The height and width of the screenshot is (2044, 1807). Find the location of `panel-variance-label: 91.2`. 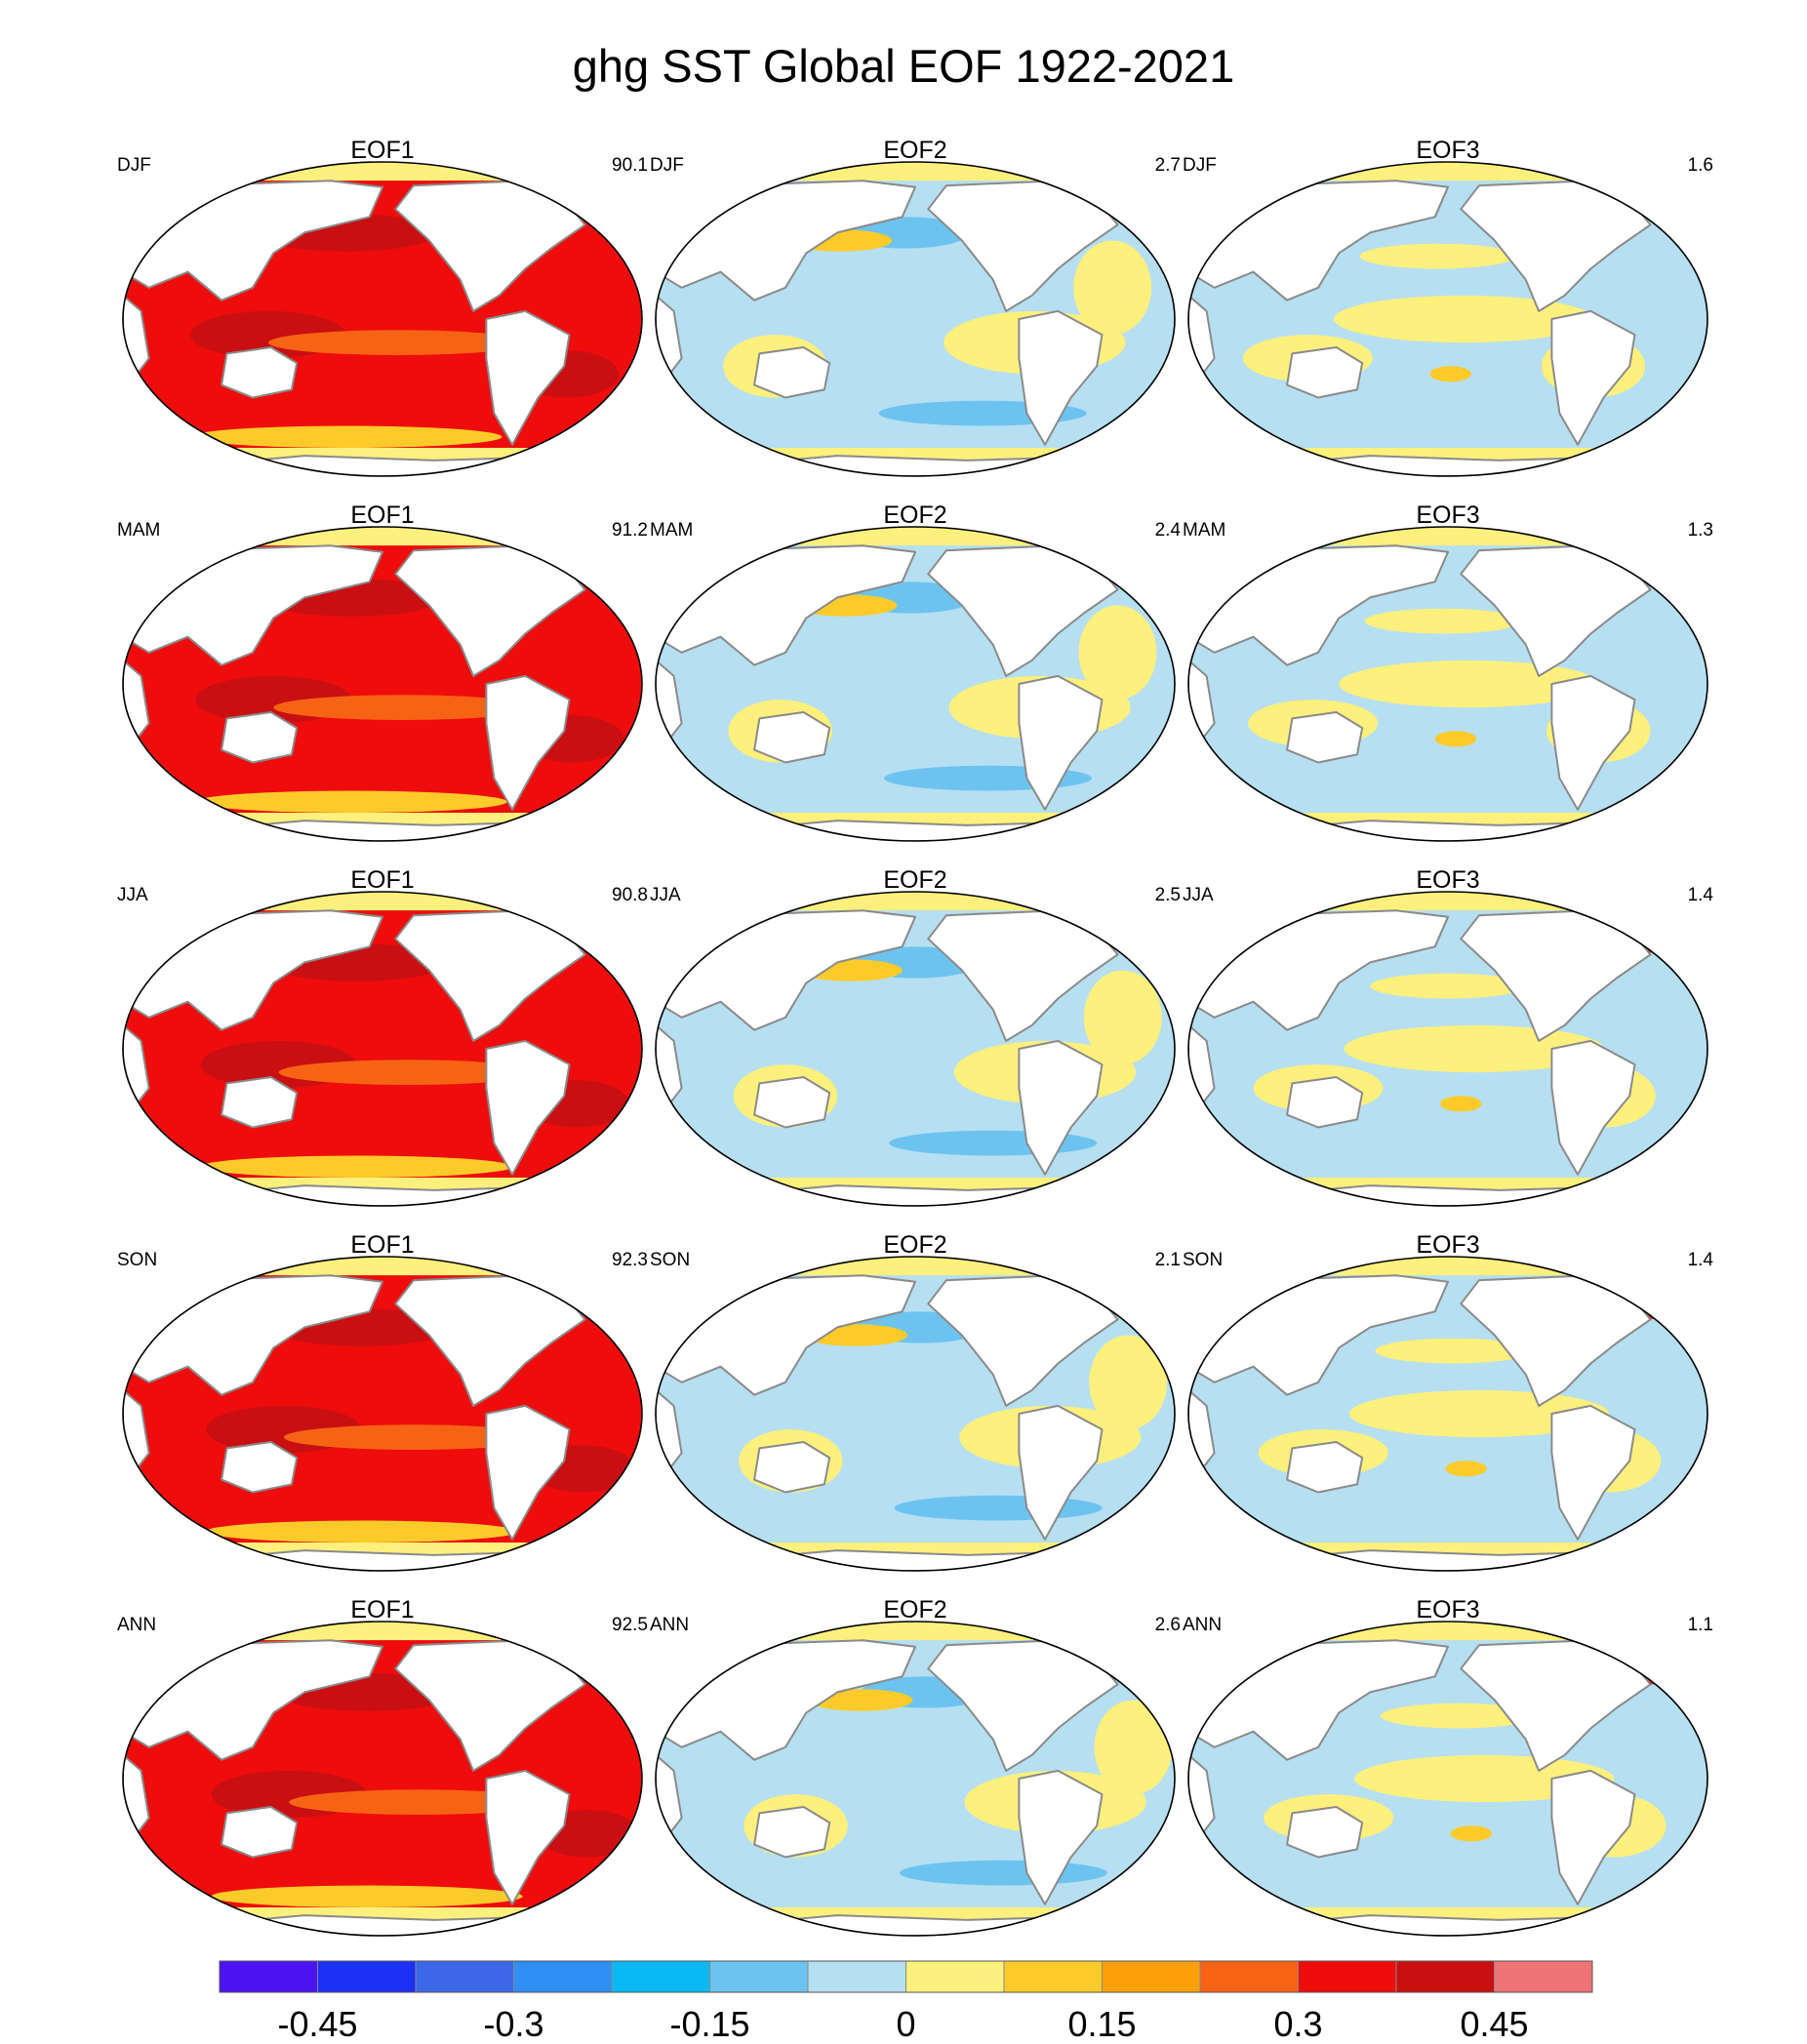

panel-variance-label: 91.2 is located at coordinates (630, 530).